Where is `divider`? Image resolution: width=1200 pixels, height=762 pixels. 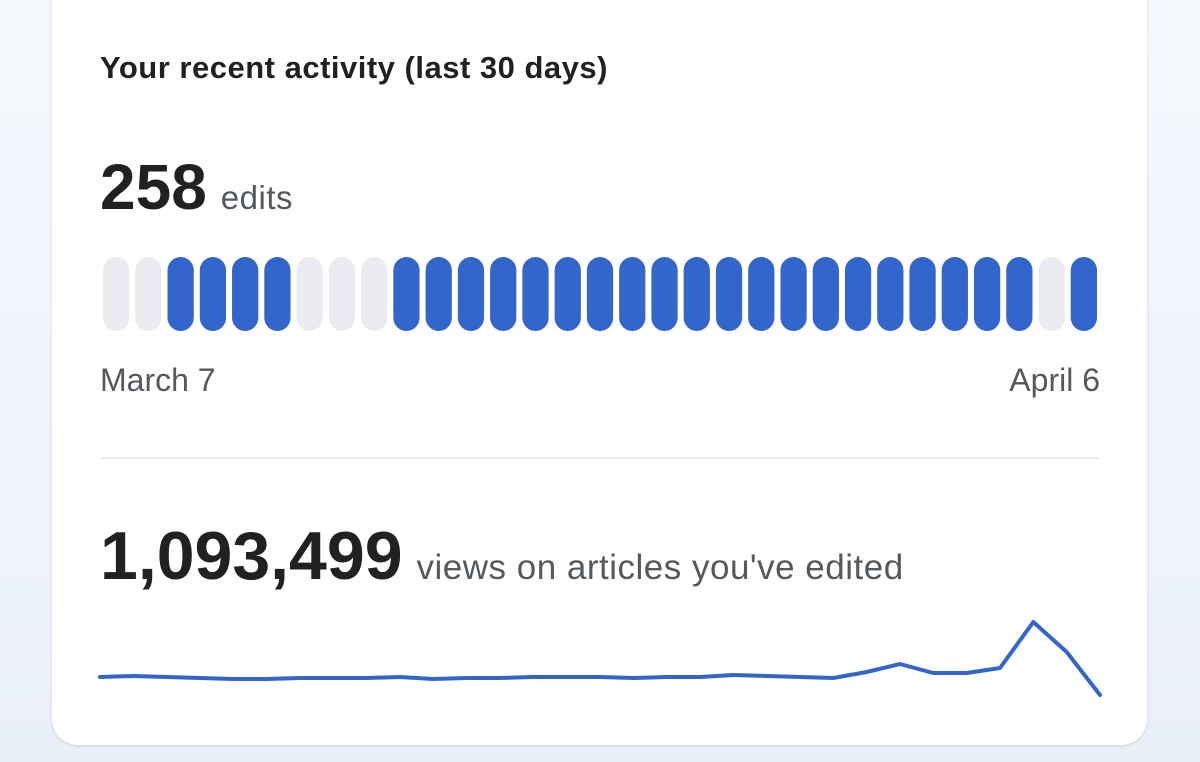
divider is located at coordinates (600, 458).